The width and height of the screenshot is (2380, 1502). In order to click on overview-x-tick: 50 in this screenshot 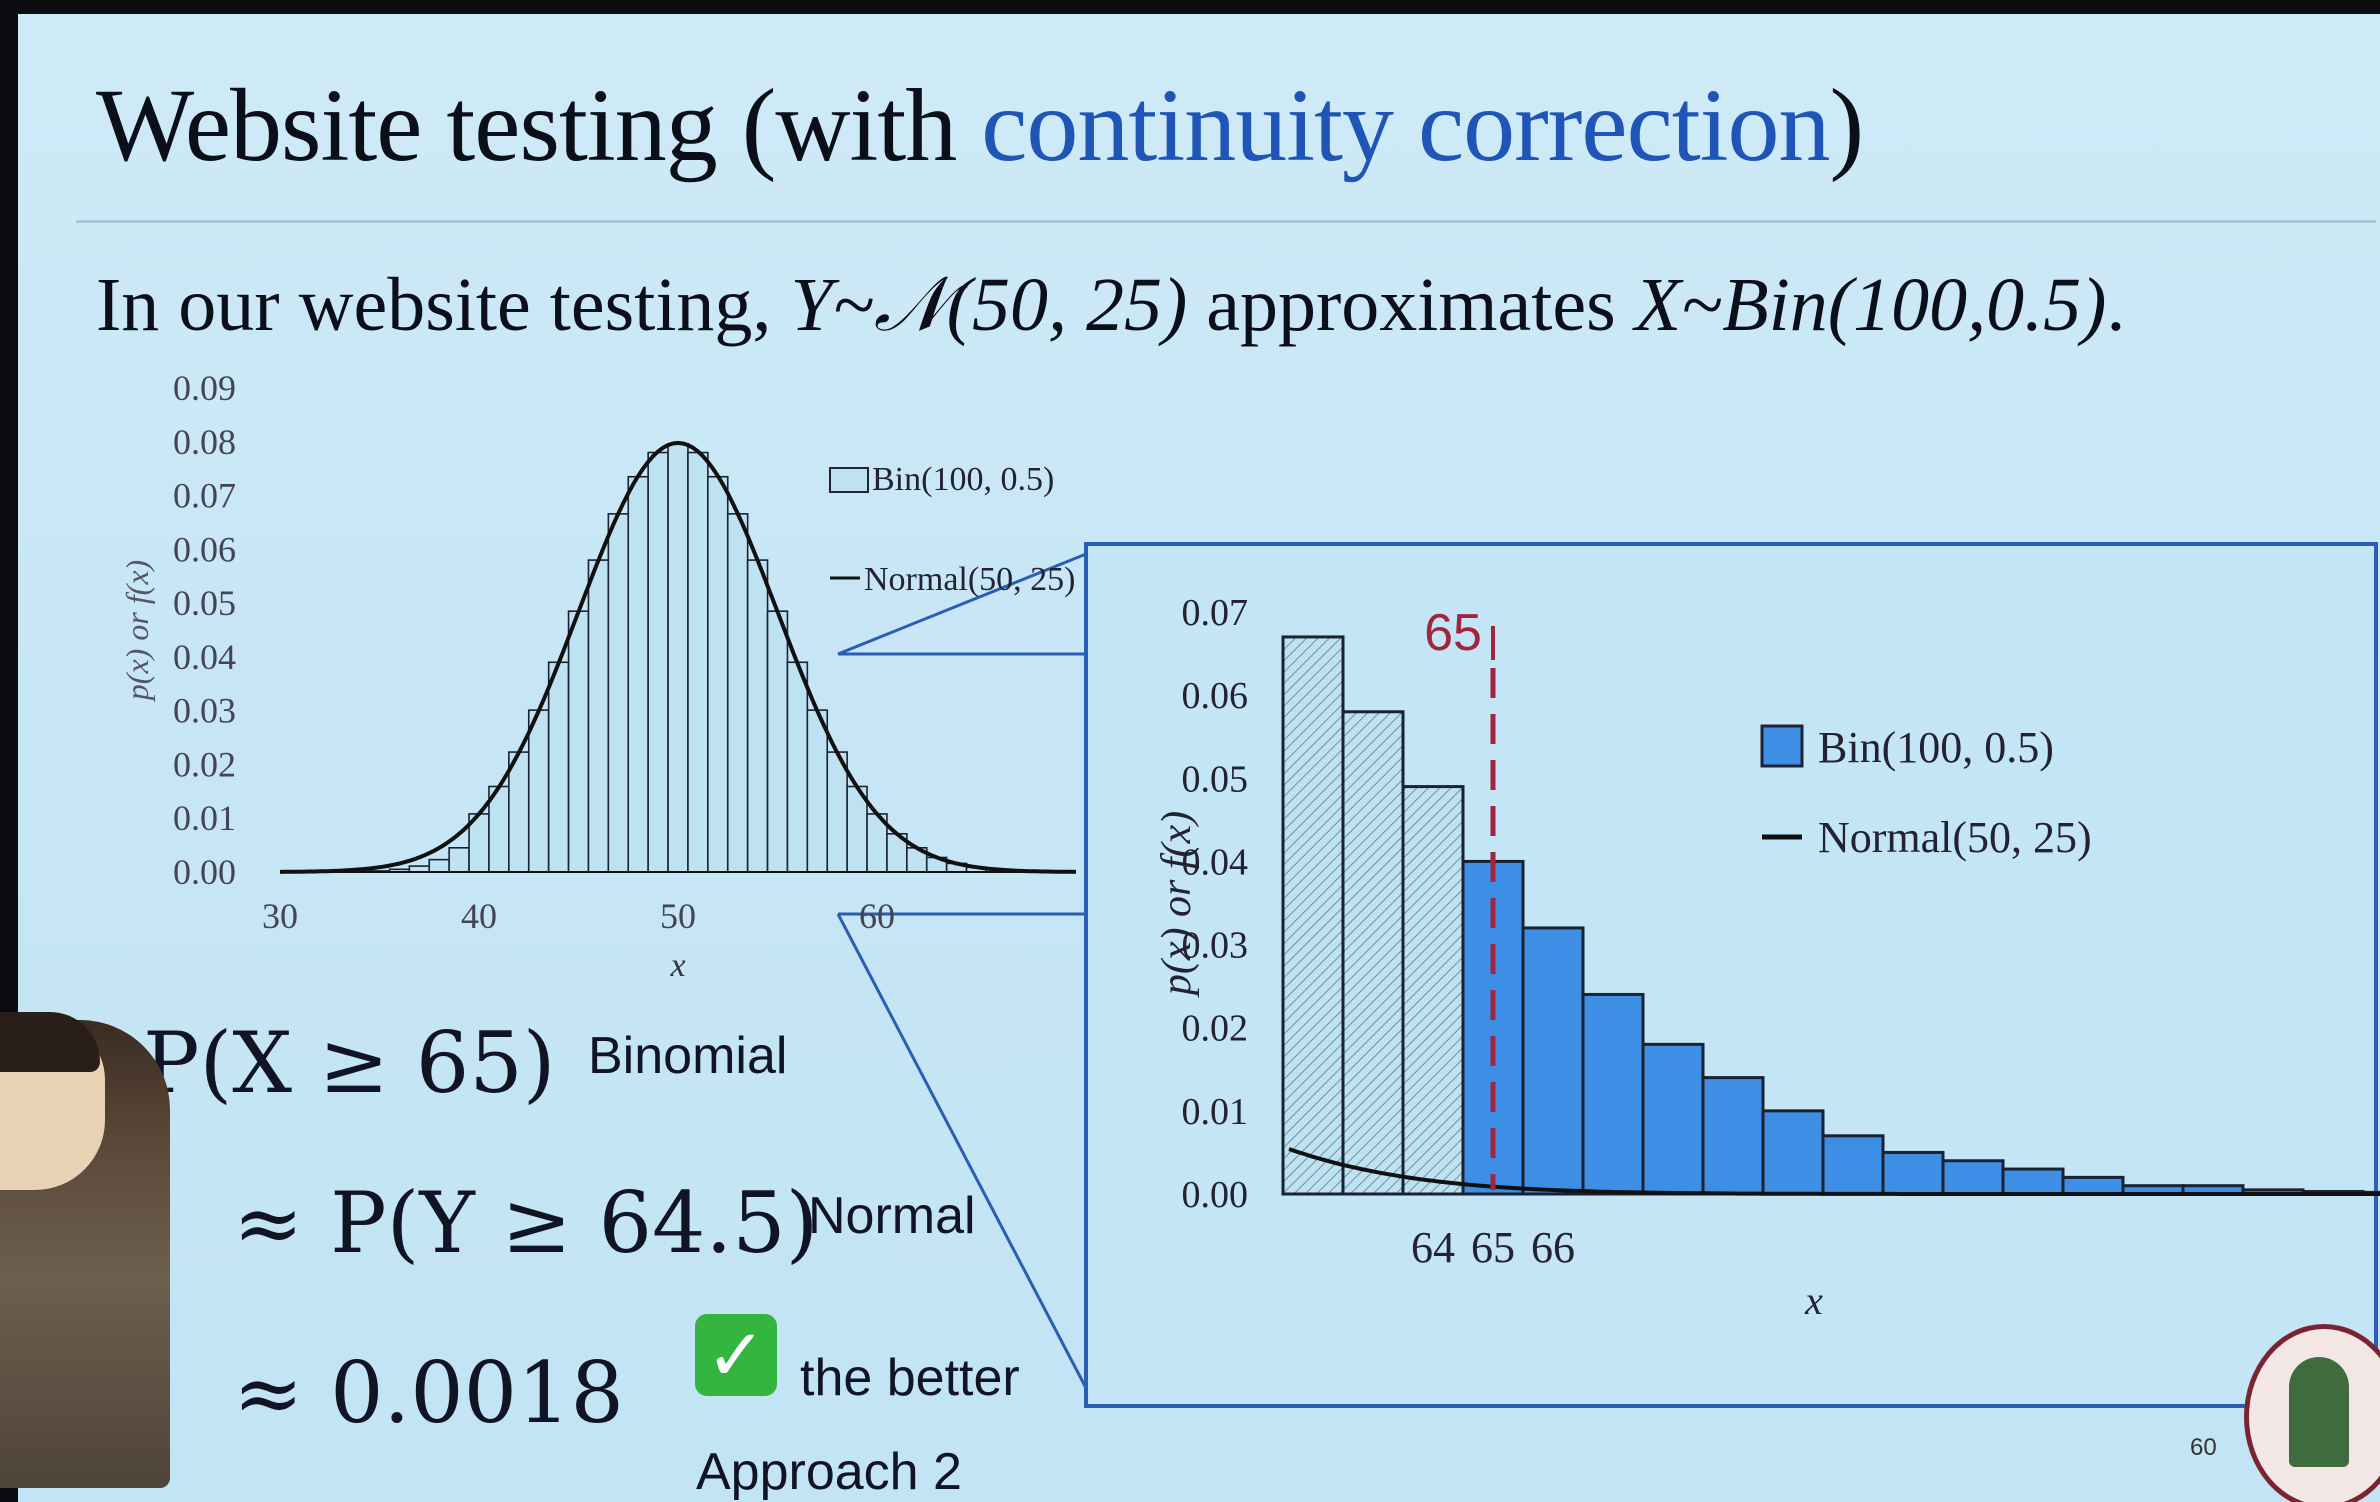, I will do `click(678, 916)`.